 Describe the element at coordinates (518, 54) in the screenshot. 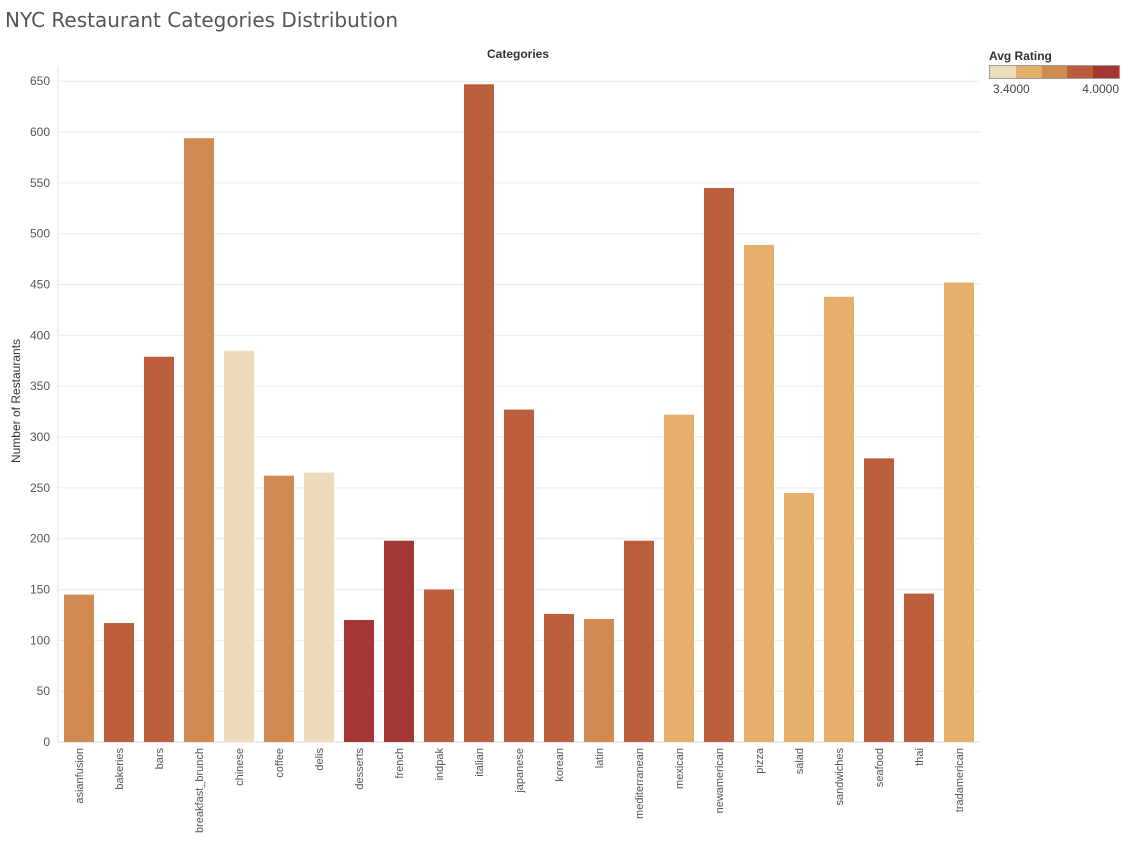

I see `x-axis-title: Categories` at that location.